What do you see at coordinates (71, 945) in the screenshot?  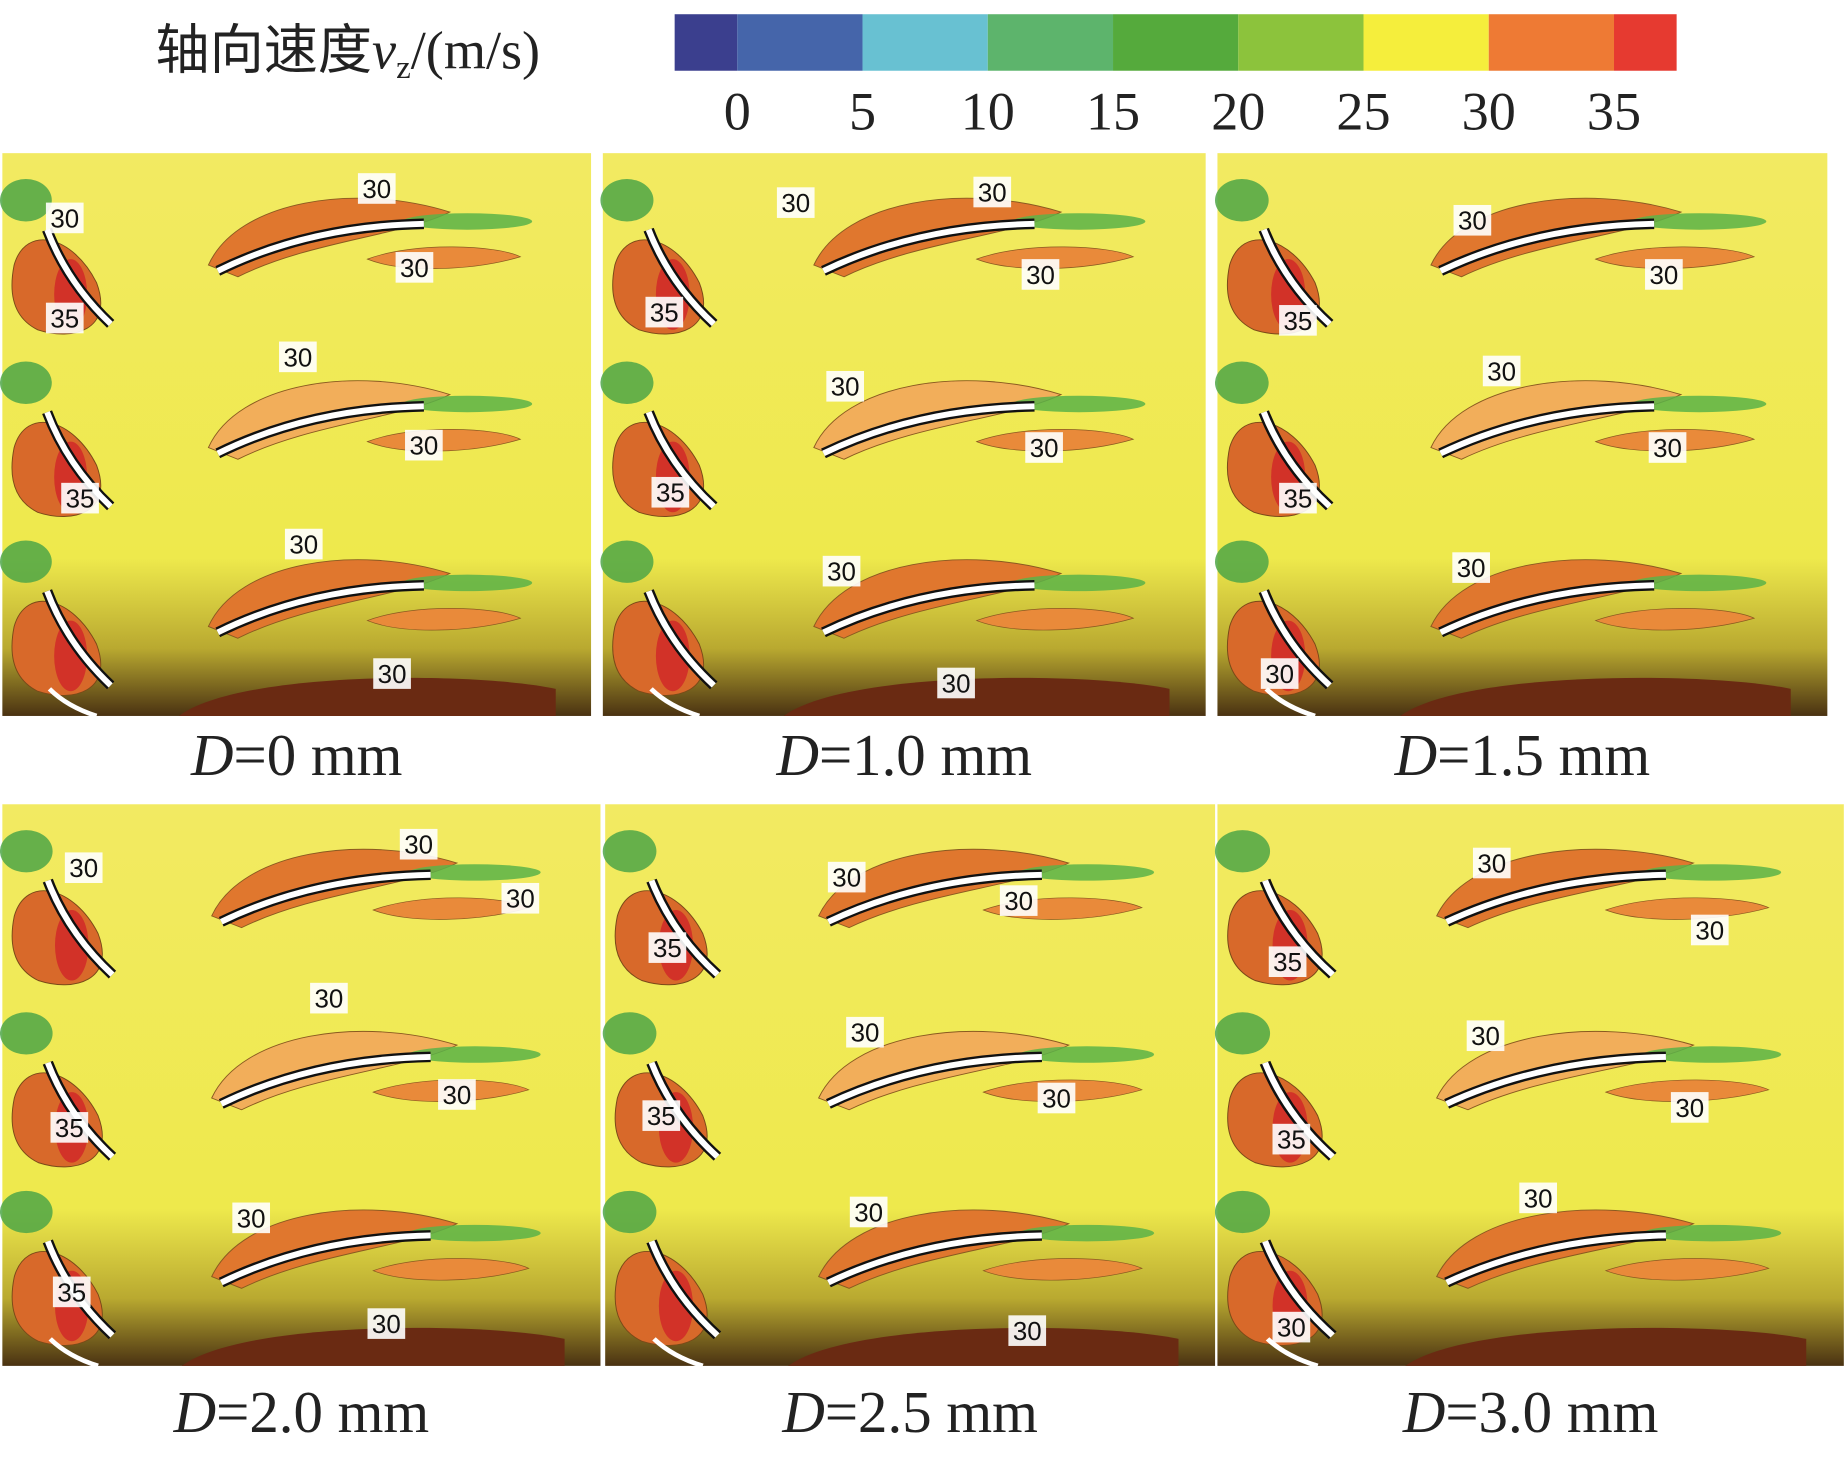 I see `peak-region` at bounding box center [71, 945].